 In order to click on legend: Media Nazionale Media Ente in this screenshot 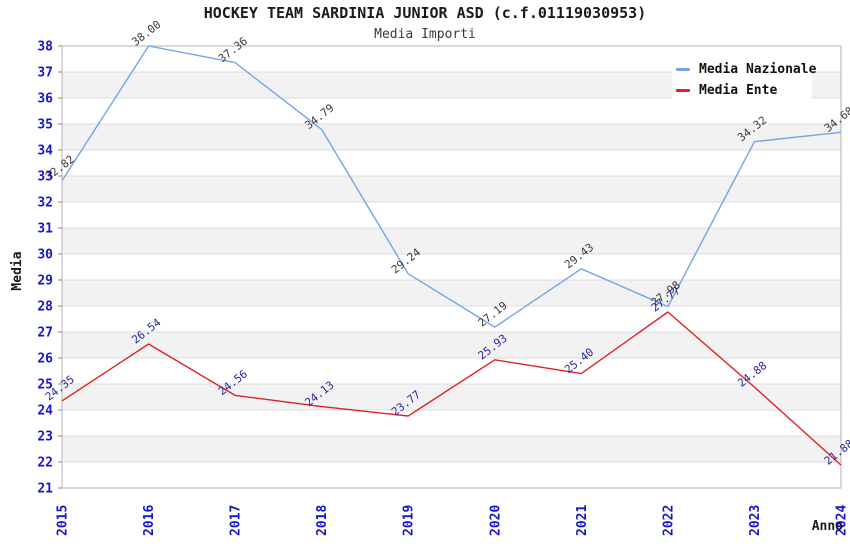, I will do `click(744, 80)`.